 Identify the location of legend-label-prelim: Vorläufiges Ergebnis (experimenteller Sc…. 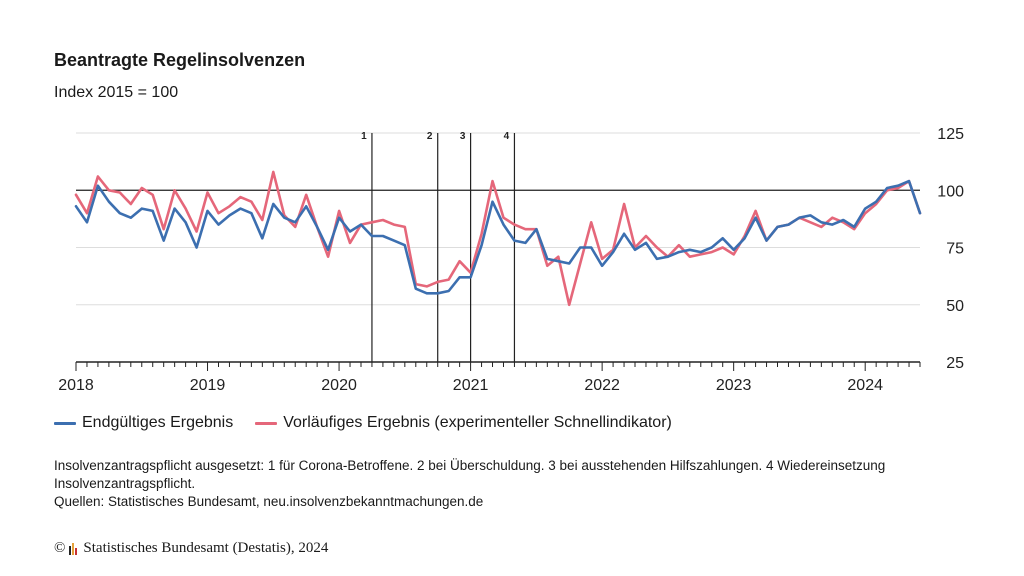
(477, 422).